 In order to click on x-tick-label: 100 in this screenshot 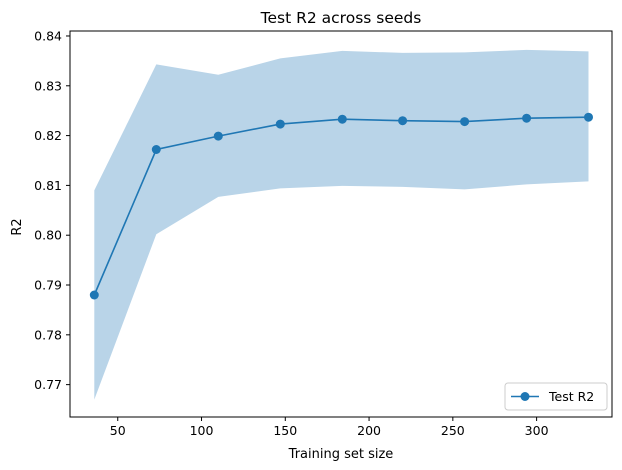, I will do `click(202, 430)`.